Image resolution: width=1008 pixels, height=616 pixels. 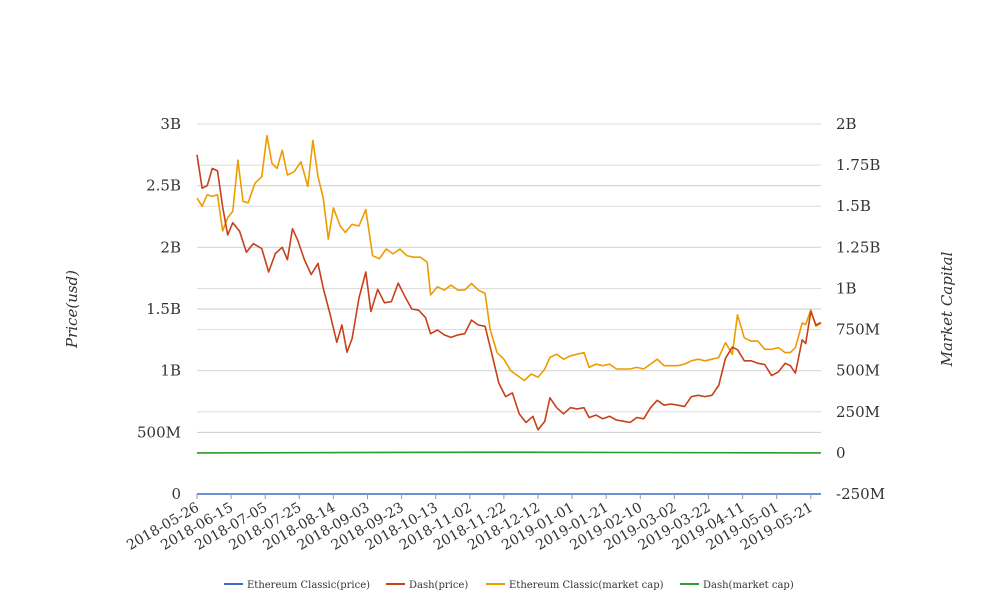 What do you see at coordinates (846, 288) in the screenshot?
I see `y-right-tick-label: 1B` at bounding box center [846, 288].